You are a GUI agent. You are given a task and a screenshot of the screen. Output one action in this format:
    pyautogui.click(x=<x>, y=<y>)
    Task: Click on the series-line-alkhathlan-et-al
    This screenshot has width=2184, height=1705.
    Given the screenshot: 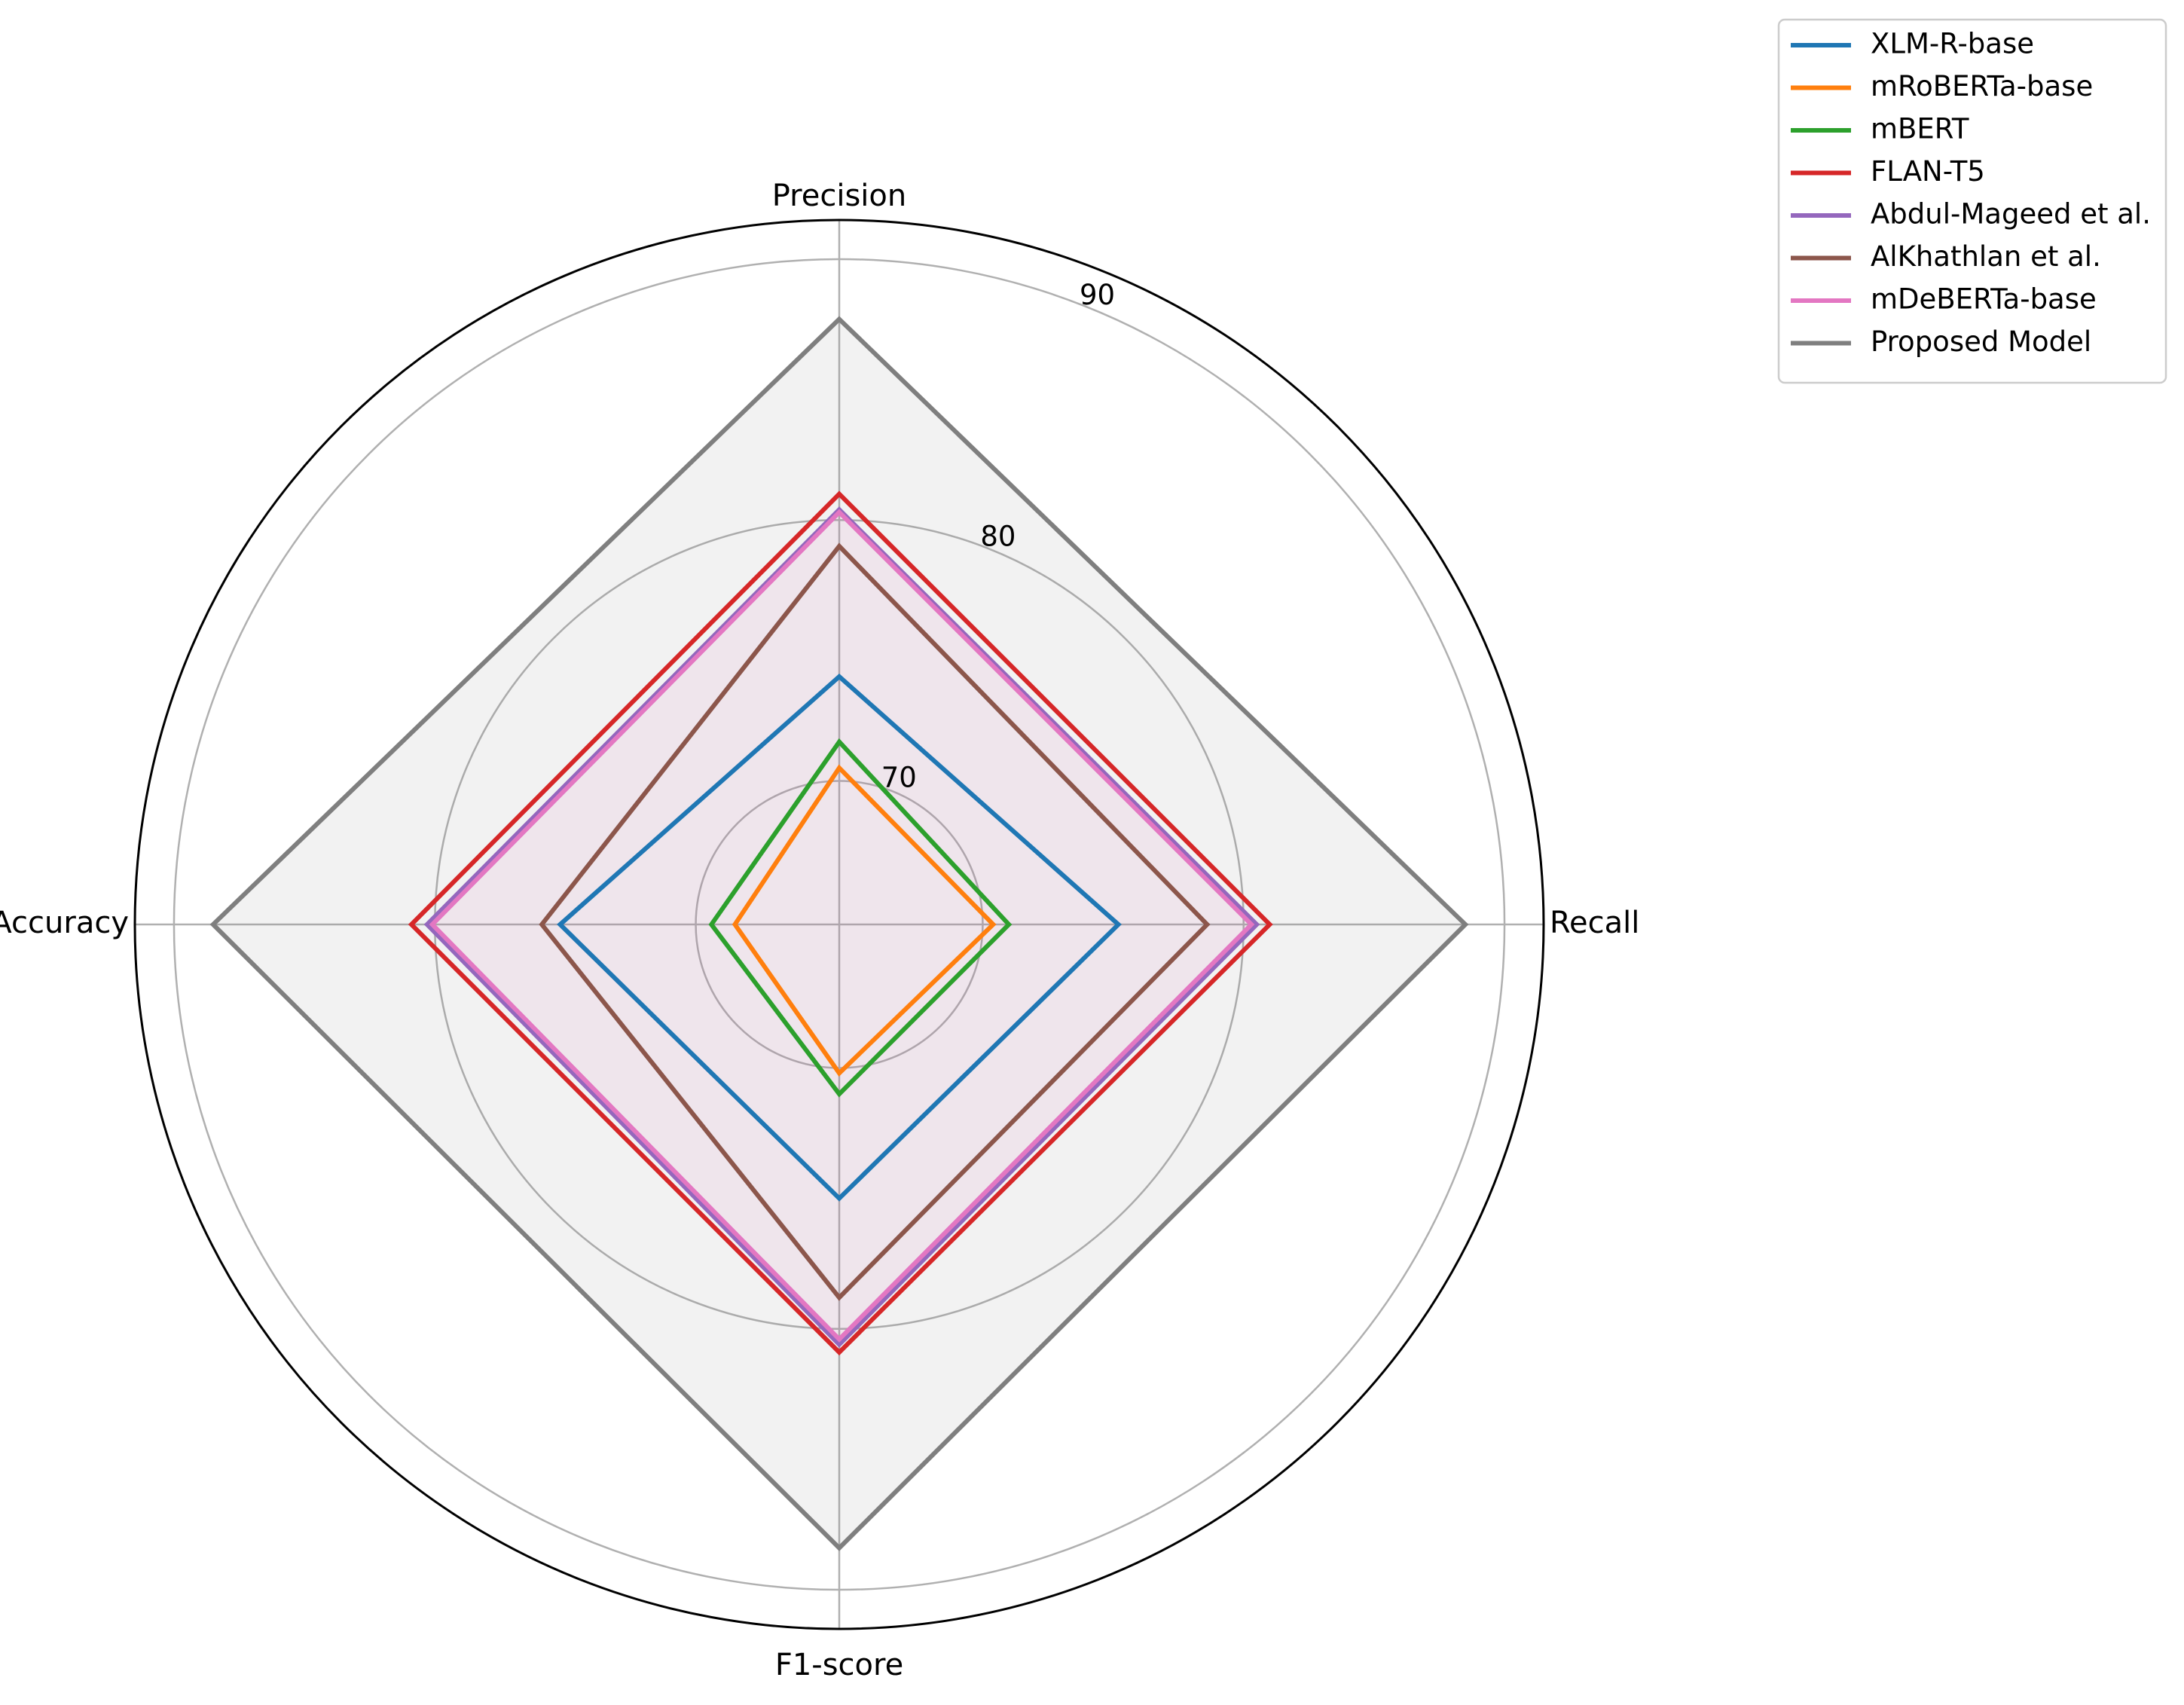 What is the action you would take?
    pyautogui.click(x=875, y=922)
    